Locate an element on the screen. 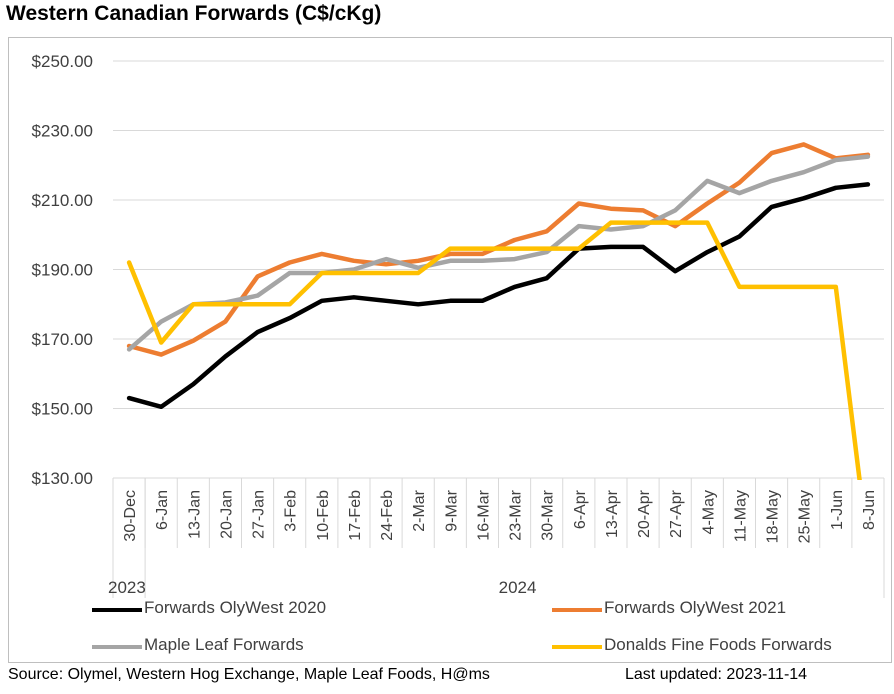  x-tick-label: 24-Feb is located at coordinates (387, 515).